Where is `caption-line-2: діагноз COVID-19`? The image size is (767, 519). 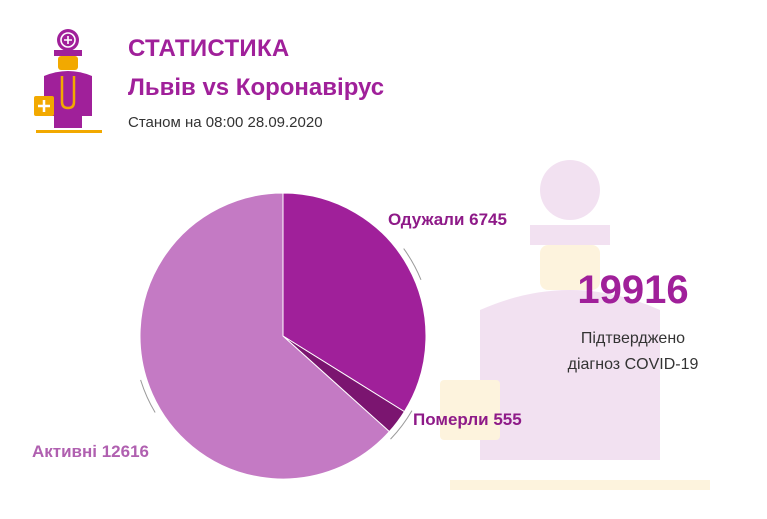
caption-line-2: діагноз COVID-19 is located at coordinates (633, 364).